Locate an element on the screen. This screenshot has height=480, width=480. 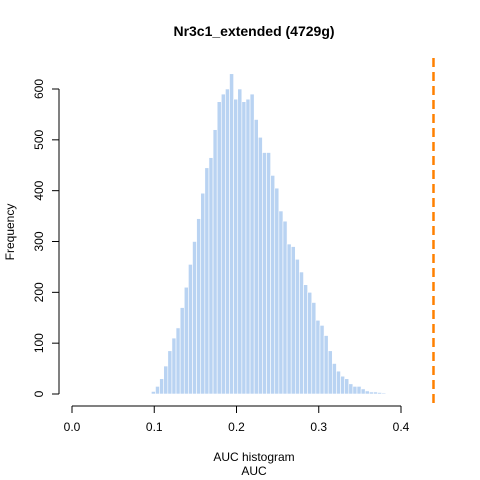
x-tick-label: 0.2 is located at coordinates (236, 427).